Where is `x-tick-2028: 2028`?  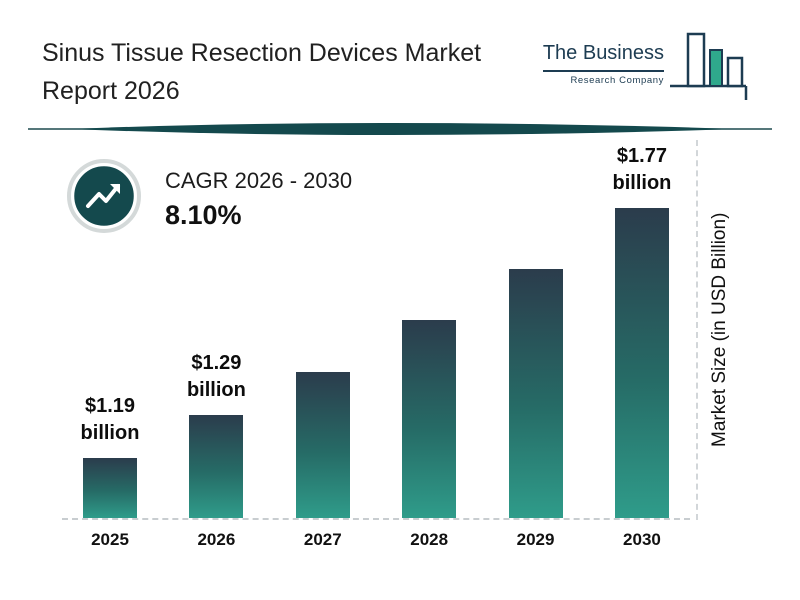
x-tick-2028: 2028 is located at coordinates (429, 539).